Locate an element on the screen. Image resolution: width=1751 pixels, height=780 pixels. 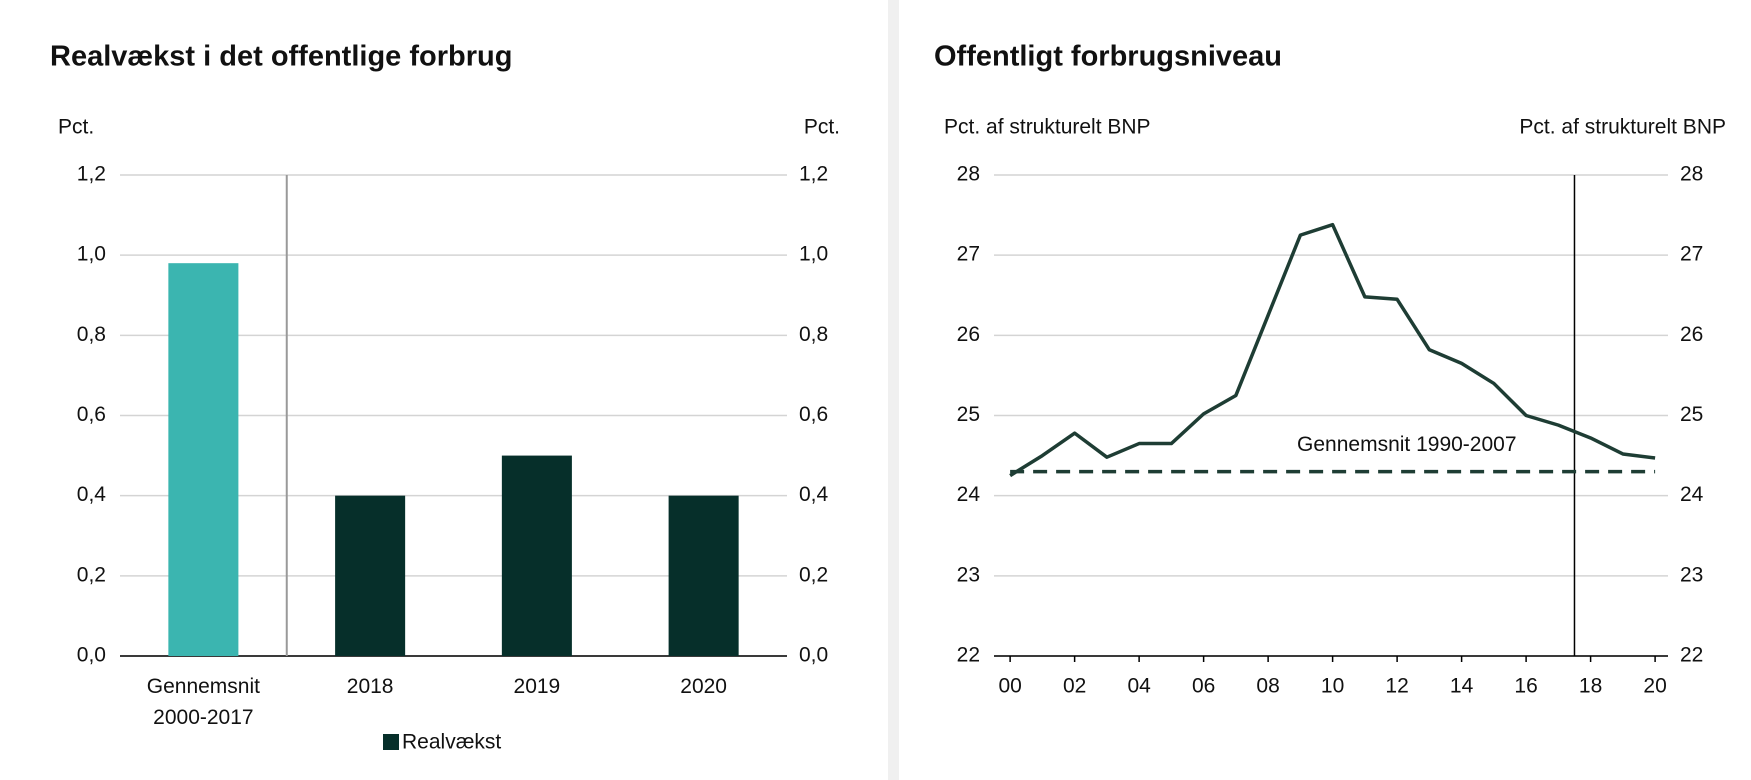
x-tick-label: 16 is located at coordinates (1525, 686).